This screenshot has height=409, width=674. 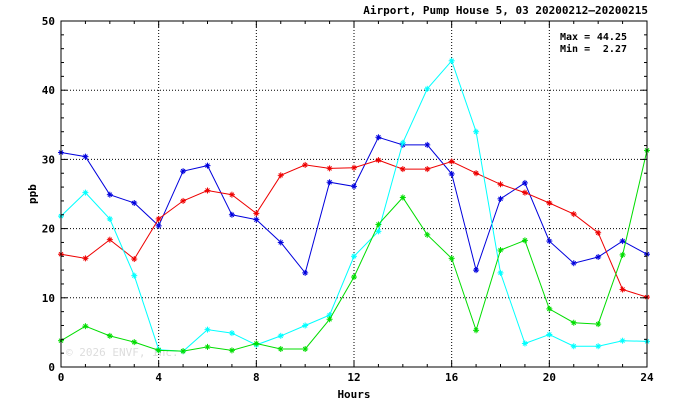 I want to click on max-label: Max =, so click(x=575, y=37).